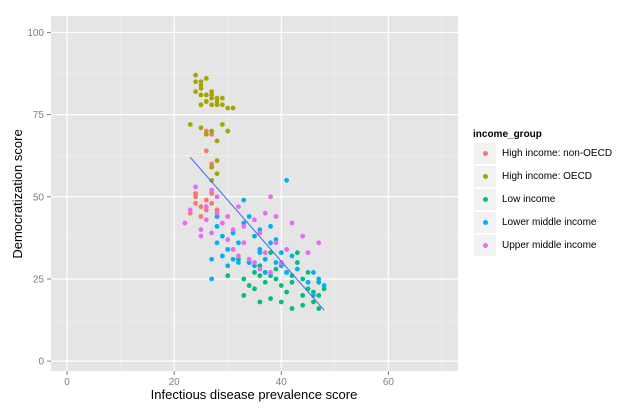 This screenshot has height=417, width=641. I want to click on trend-line, so click(257, 234).